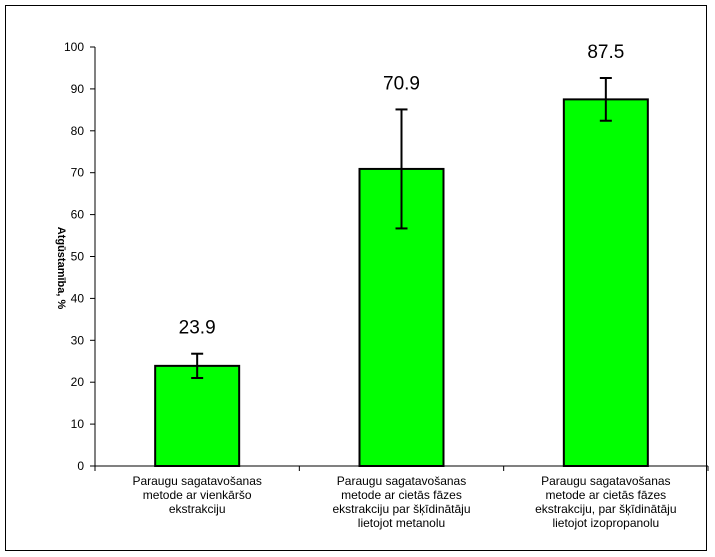 This screenshot has height=557, width=715. Describe the element at coordinates (78, 298) in the screenshot. I see `y-tick-label: 40` at that location.